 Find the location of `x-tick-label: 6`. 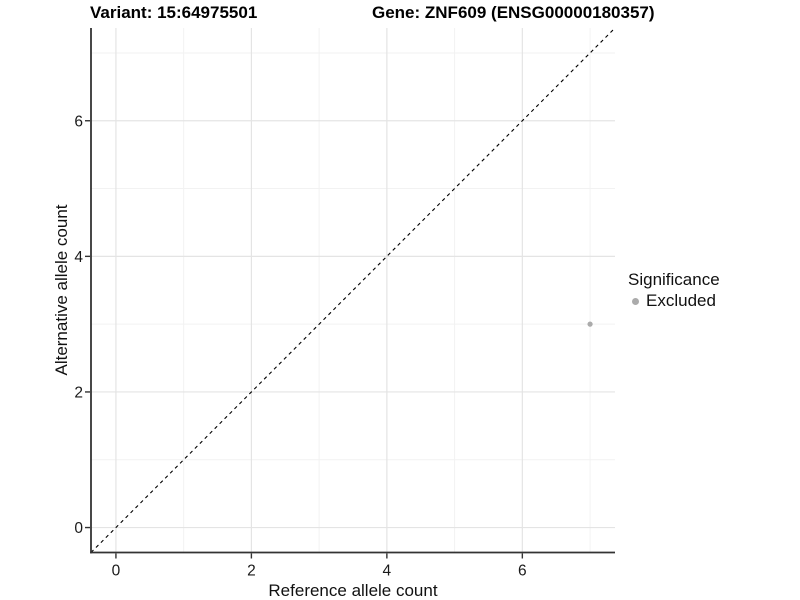

x-tick-label: 6 is located at coordinates (522, 571).